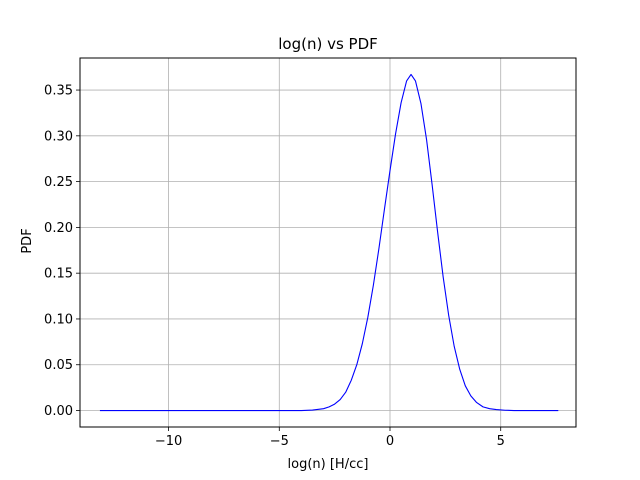 Image resolution: width=640 pixels, height=480 pixels. What do you see at coordinates (328, 44) in the screenshot?
I see `chart-title: log(n) vs PDF` at bounding box center [328, 44].